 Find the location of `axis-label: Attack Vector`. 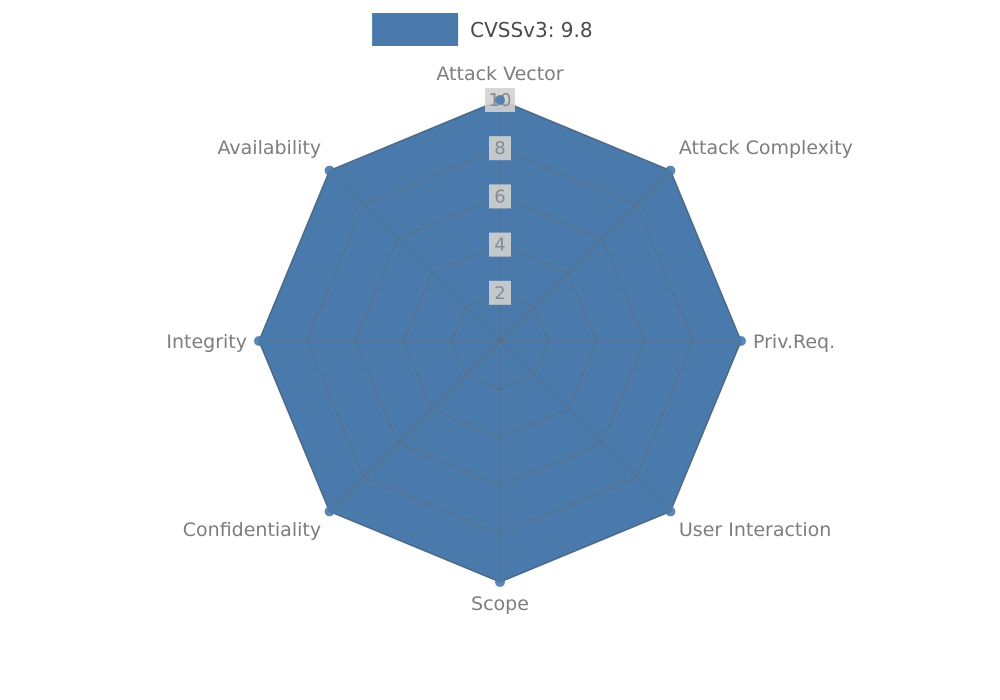

axis-label: Attack Vector is located at coordinates (499, 74).